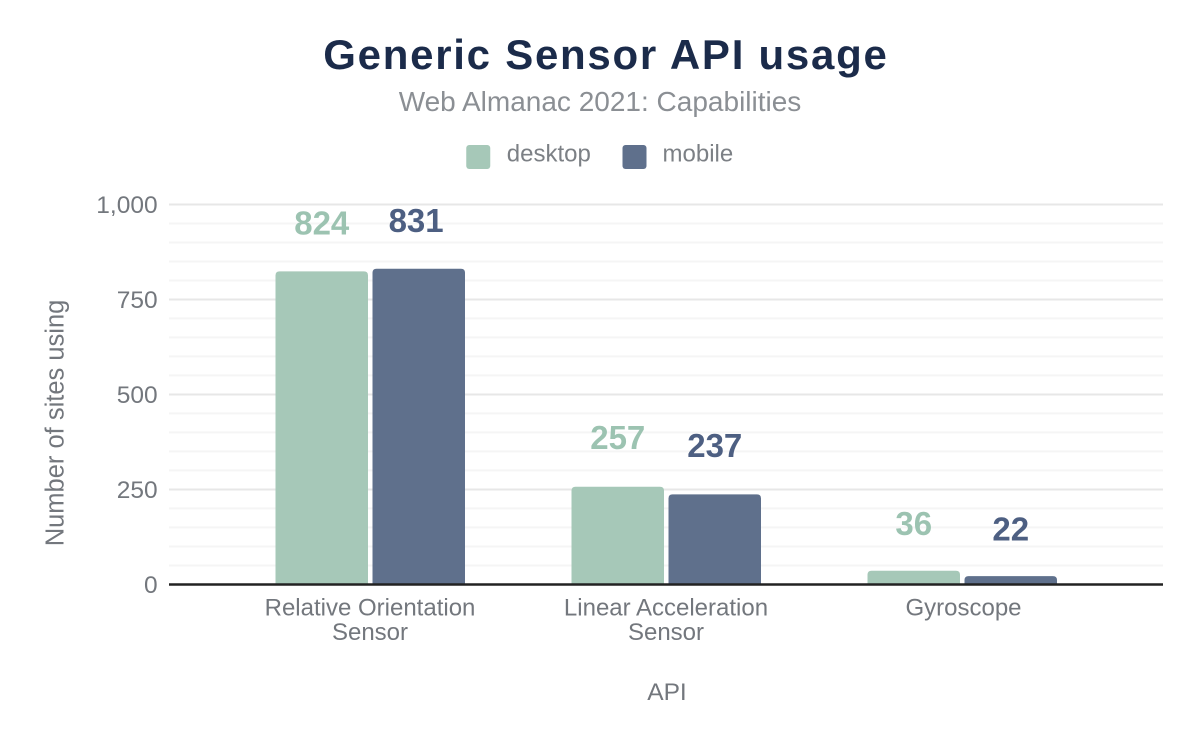 Image resolution: width=1200 pixels, height=747 pixels. What do you see at coordinates (416, 220) in the screenshot?
I see `svg-text: 831` at bounding box center [416, 220].